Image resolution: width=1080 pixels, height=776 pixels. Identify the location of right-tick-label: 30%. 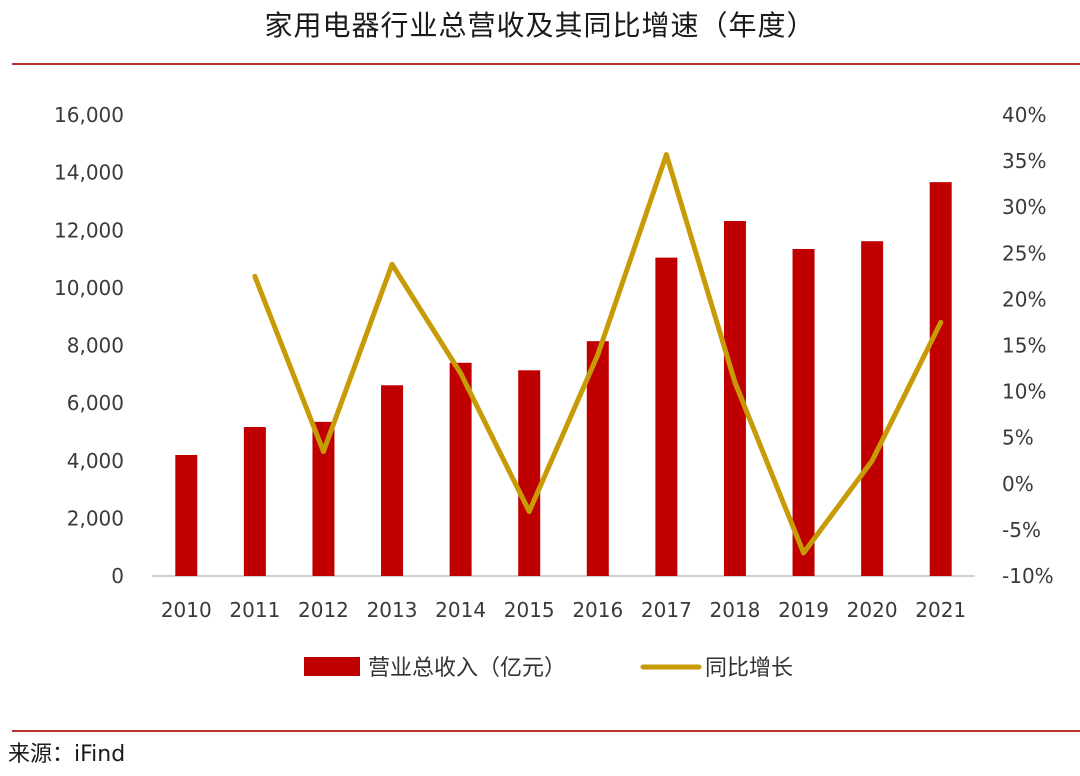
(1024, 207).